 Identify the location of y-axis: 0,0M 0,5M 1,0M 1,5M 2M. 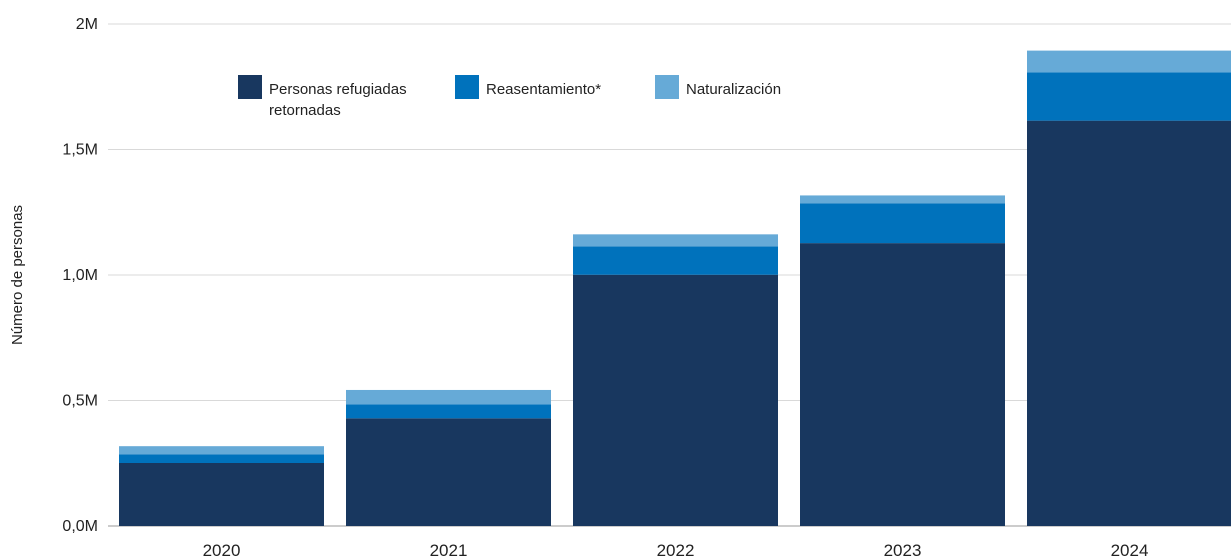
(80, 275).